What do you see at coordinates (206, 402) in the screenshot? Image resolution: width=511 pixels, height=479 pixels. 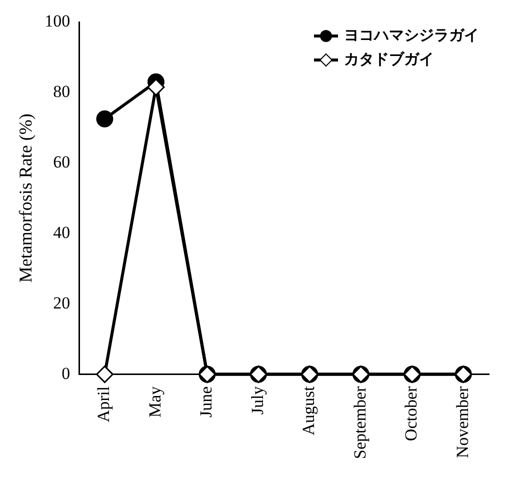 I see `x-tick-label: June` at bounding box center [206, 402].